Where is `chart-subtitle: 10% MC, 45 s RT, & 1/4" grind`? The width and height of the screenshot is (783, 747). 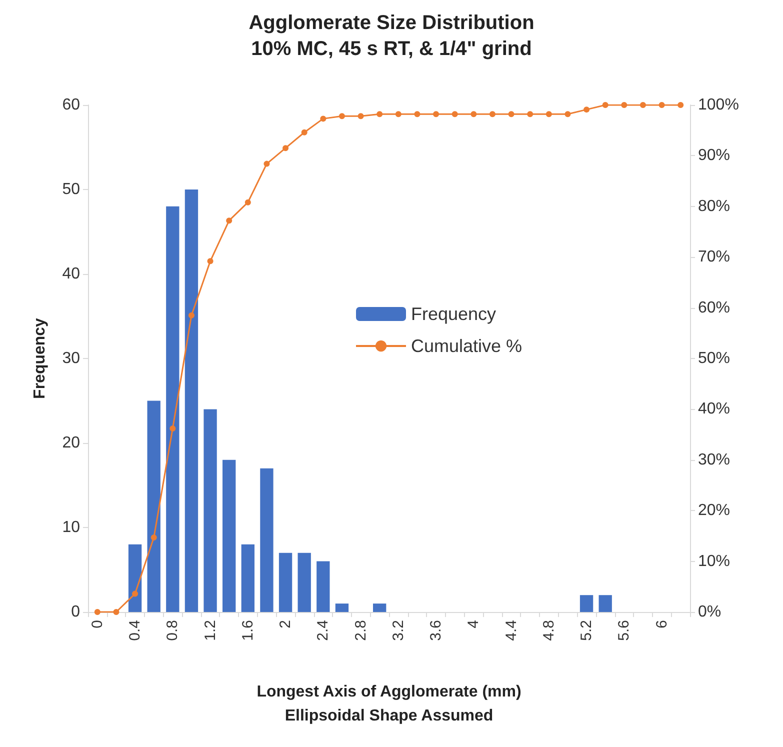 chart-subtitle: 10% MC, 45 s RT, & 1/4" grind is located at coordinates (391, 49).